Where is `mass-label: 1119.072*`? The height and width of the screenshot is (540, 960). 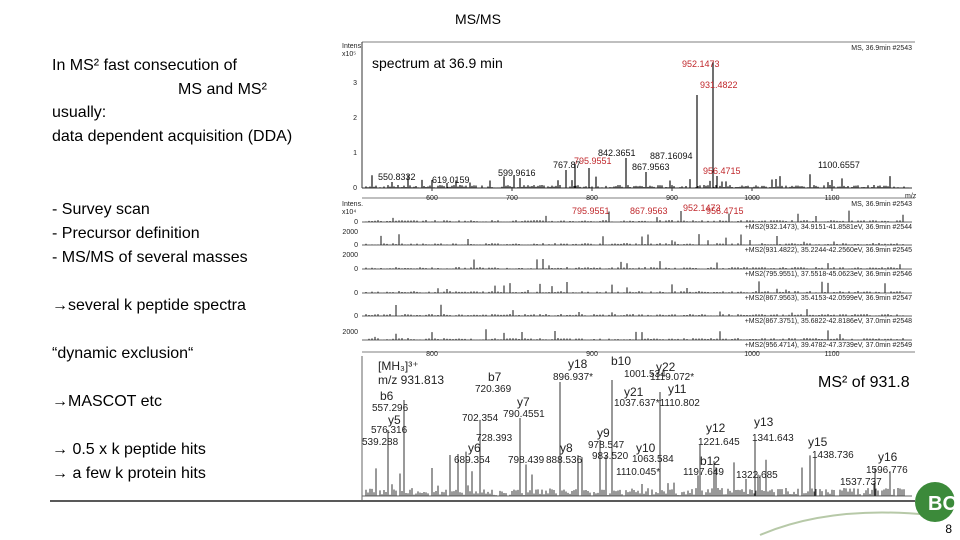 mass-label: 1119.072* is located at coordinates (672, 377).